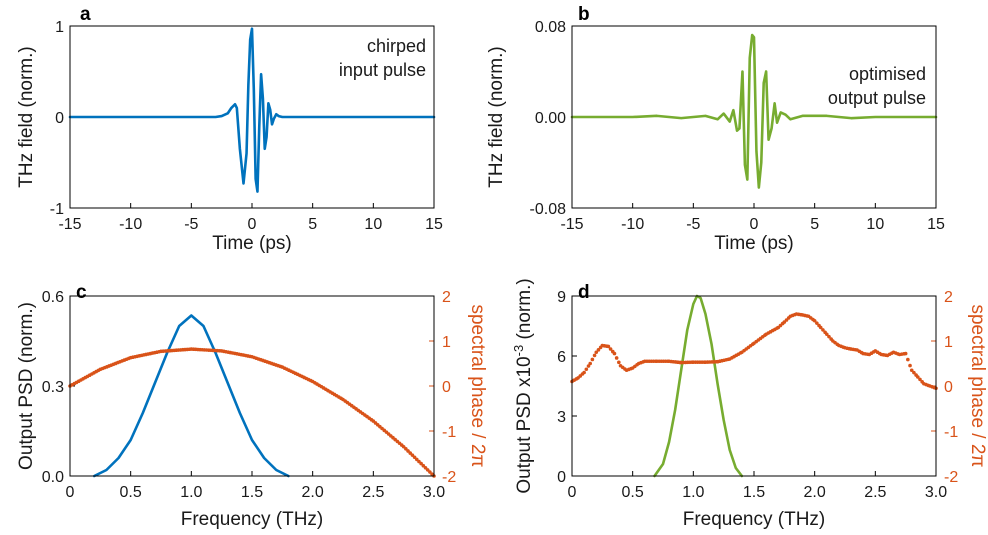  I want to click on panel-d-xtick: 1.5, so click(754, 492).